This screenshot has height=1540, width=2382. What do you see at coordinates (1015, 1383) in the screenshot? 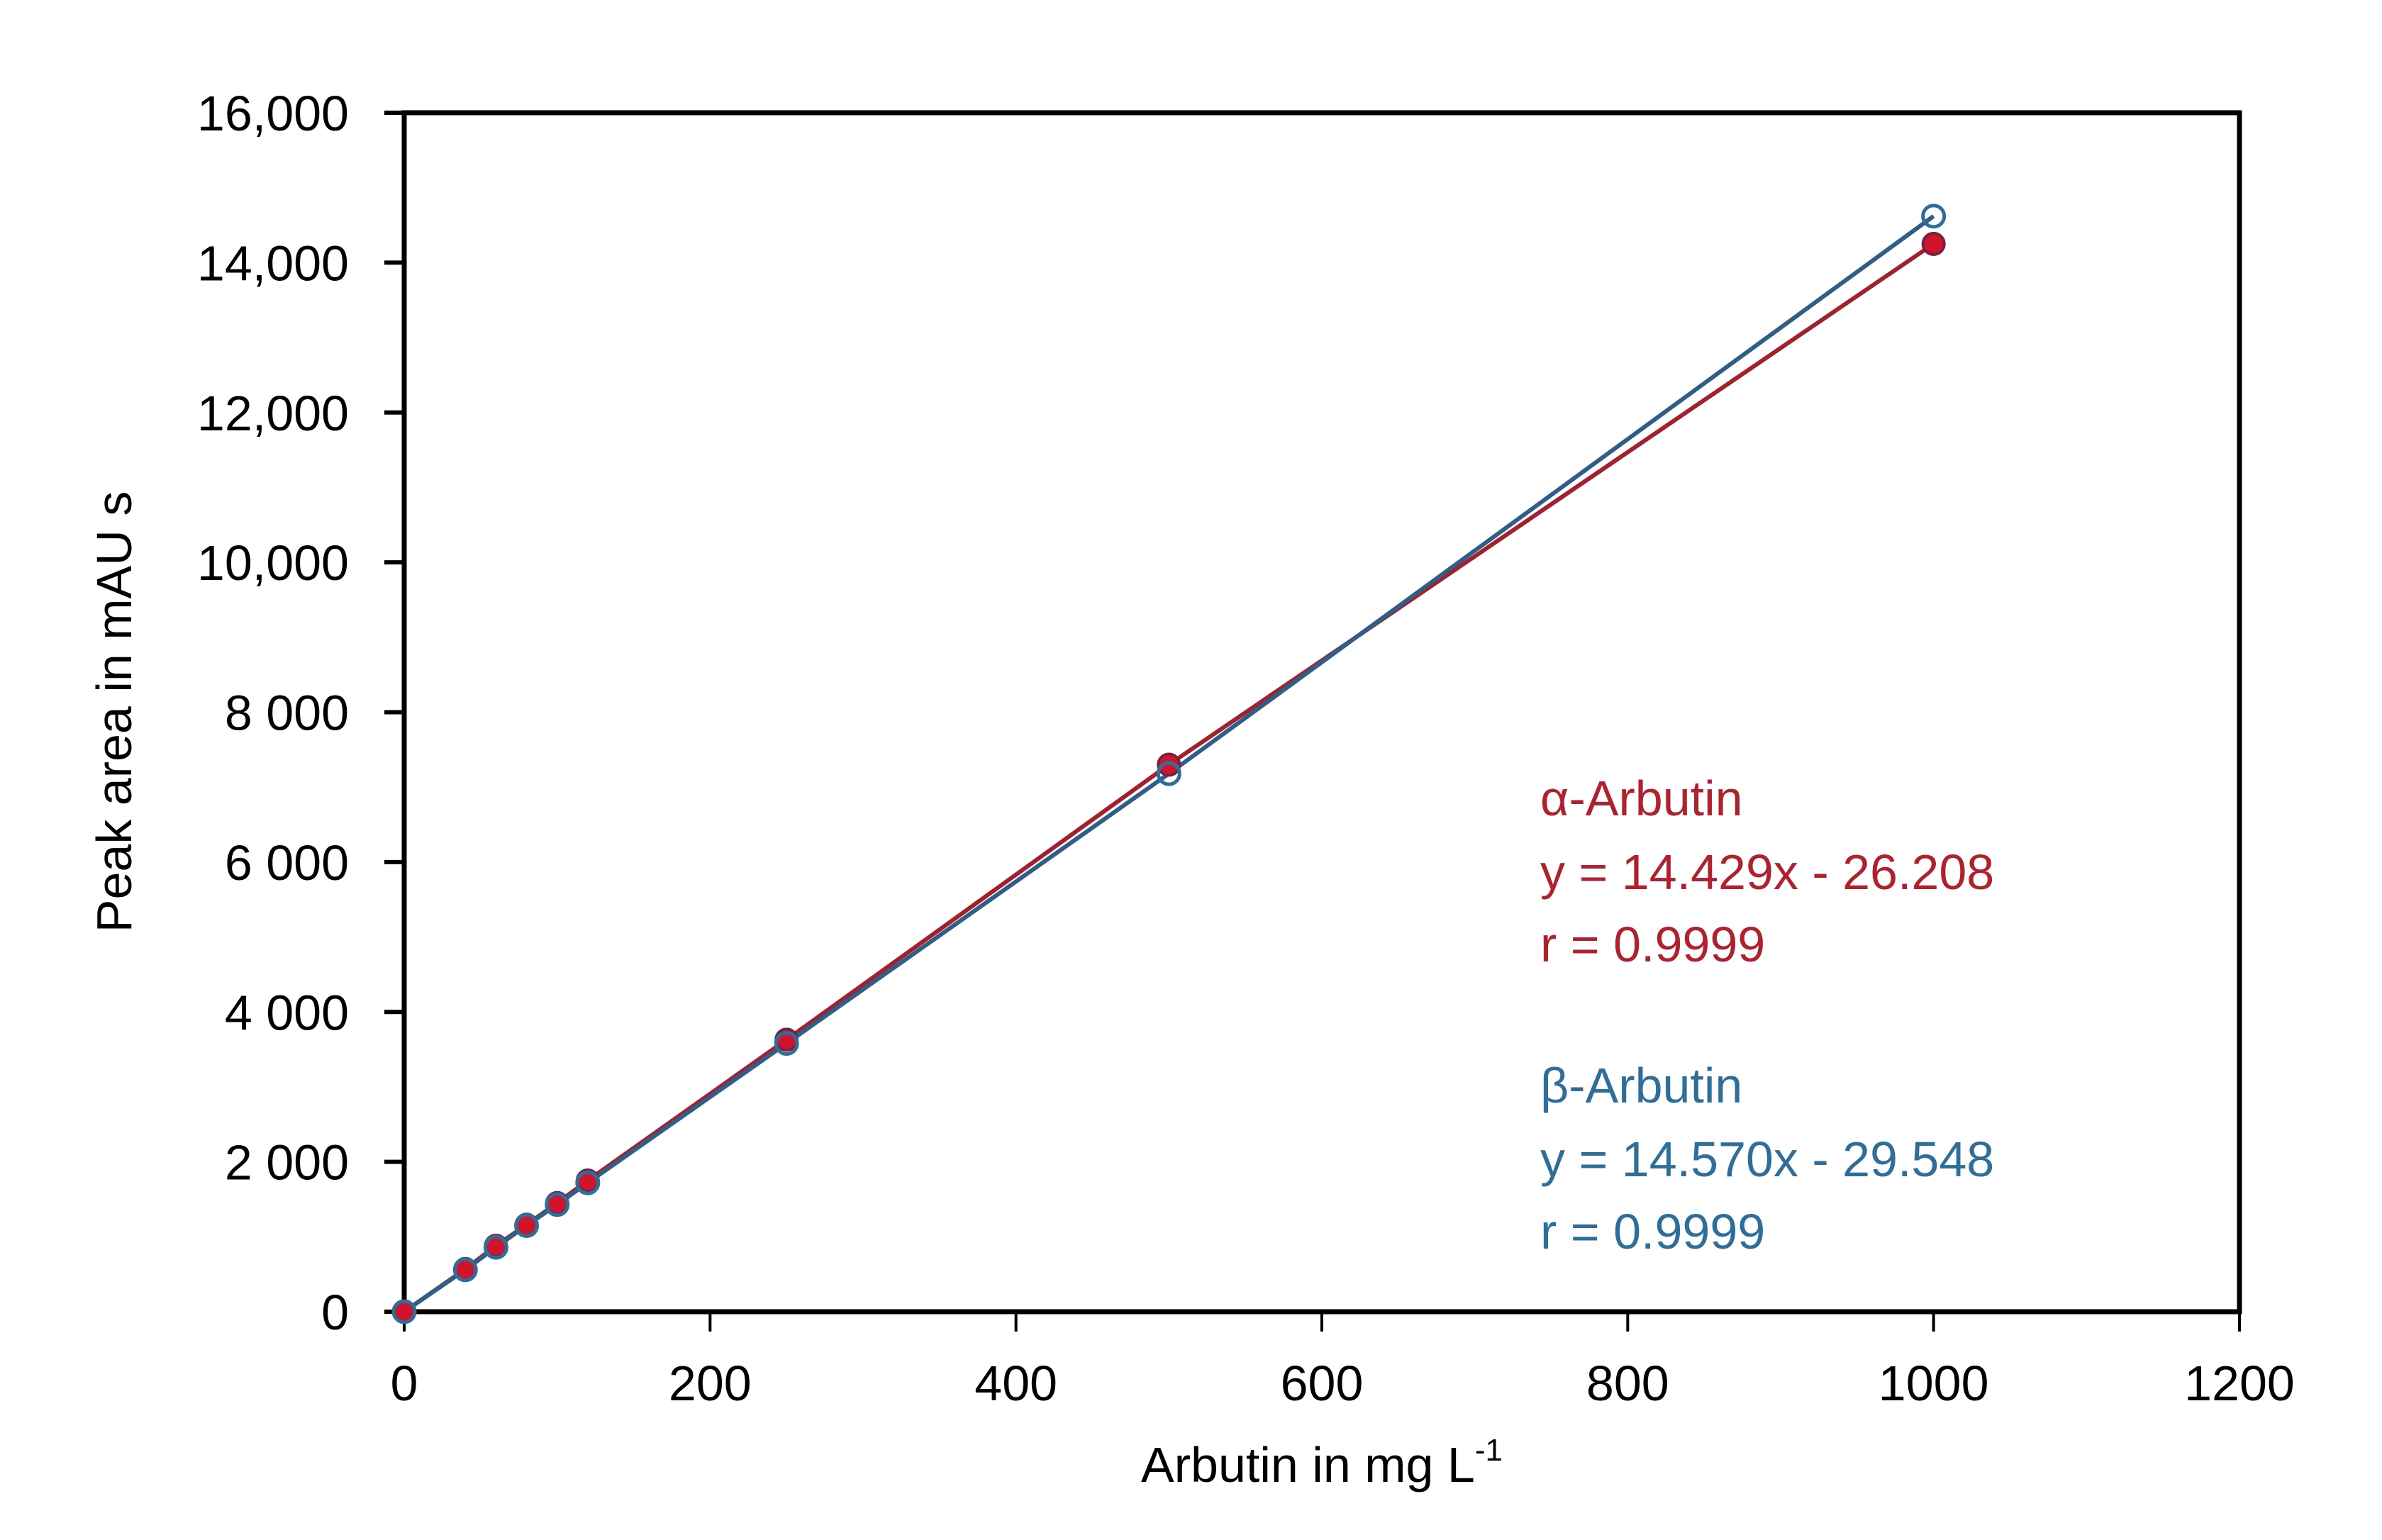
I see `x-tick-label: 400` at bounding box center [1015, 1383].